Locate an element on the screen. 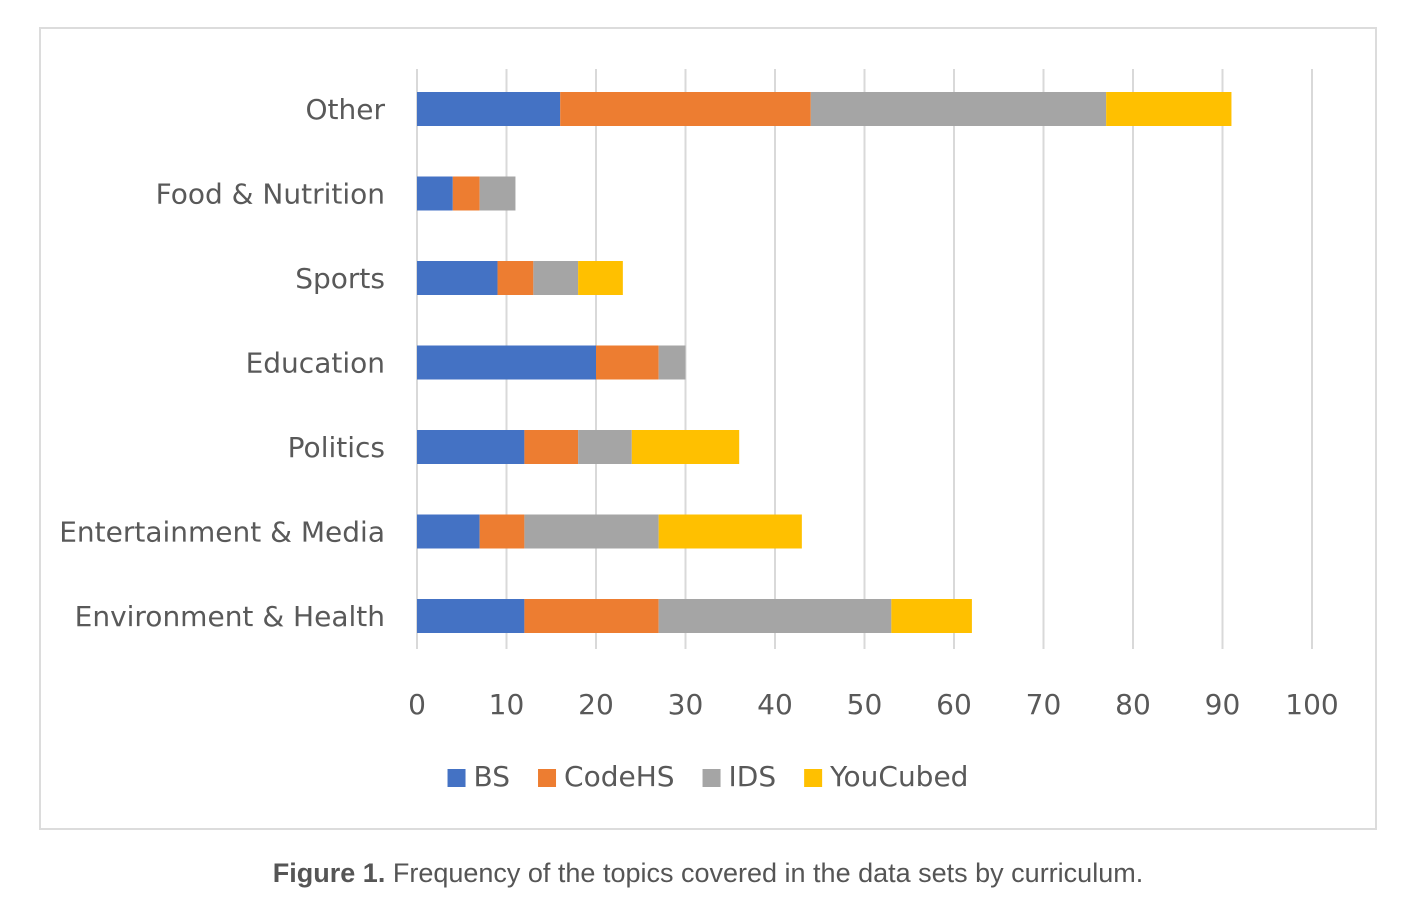 This screenshot has height=922, width=1416. category-label: Politics is located at coordinates (336, 447).